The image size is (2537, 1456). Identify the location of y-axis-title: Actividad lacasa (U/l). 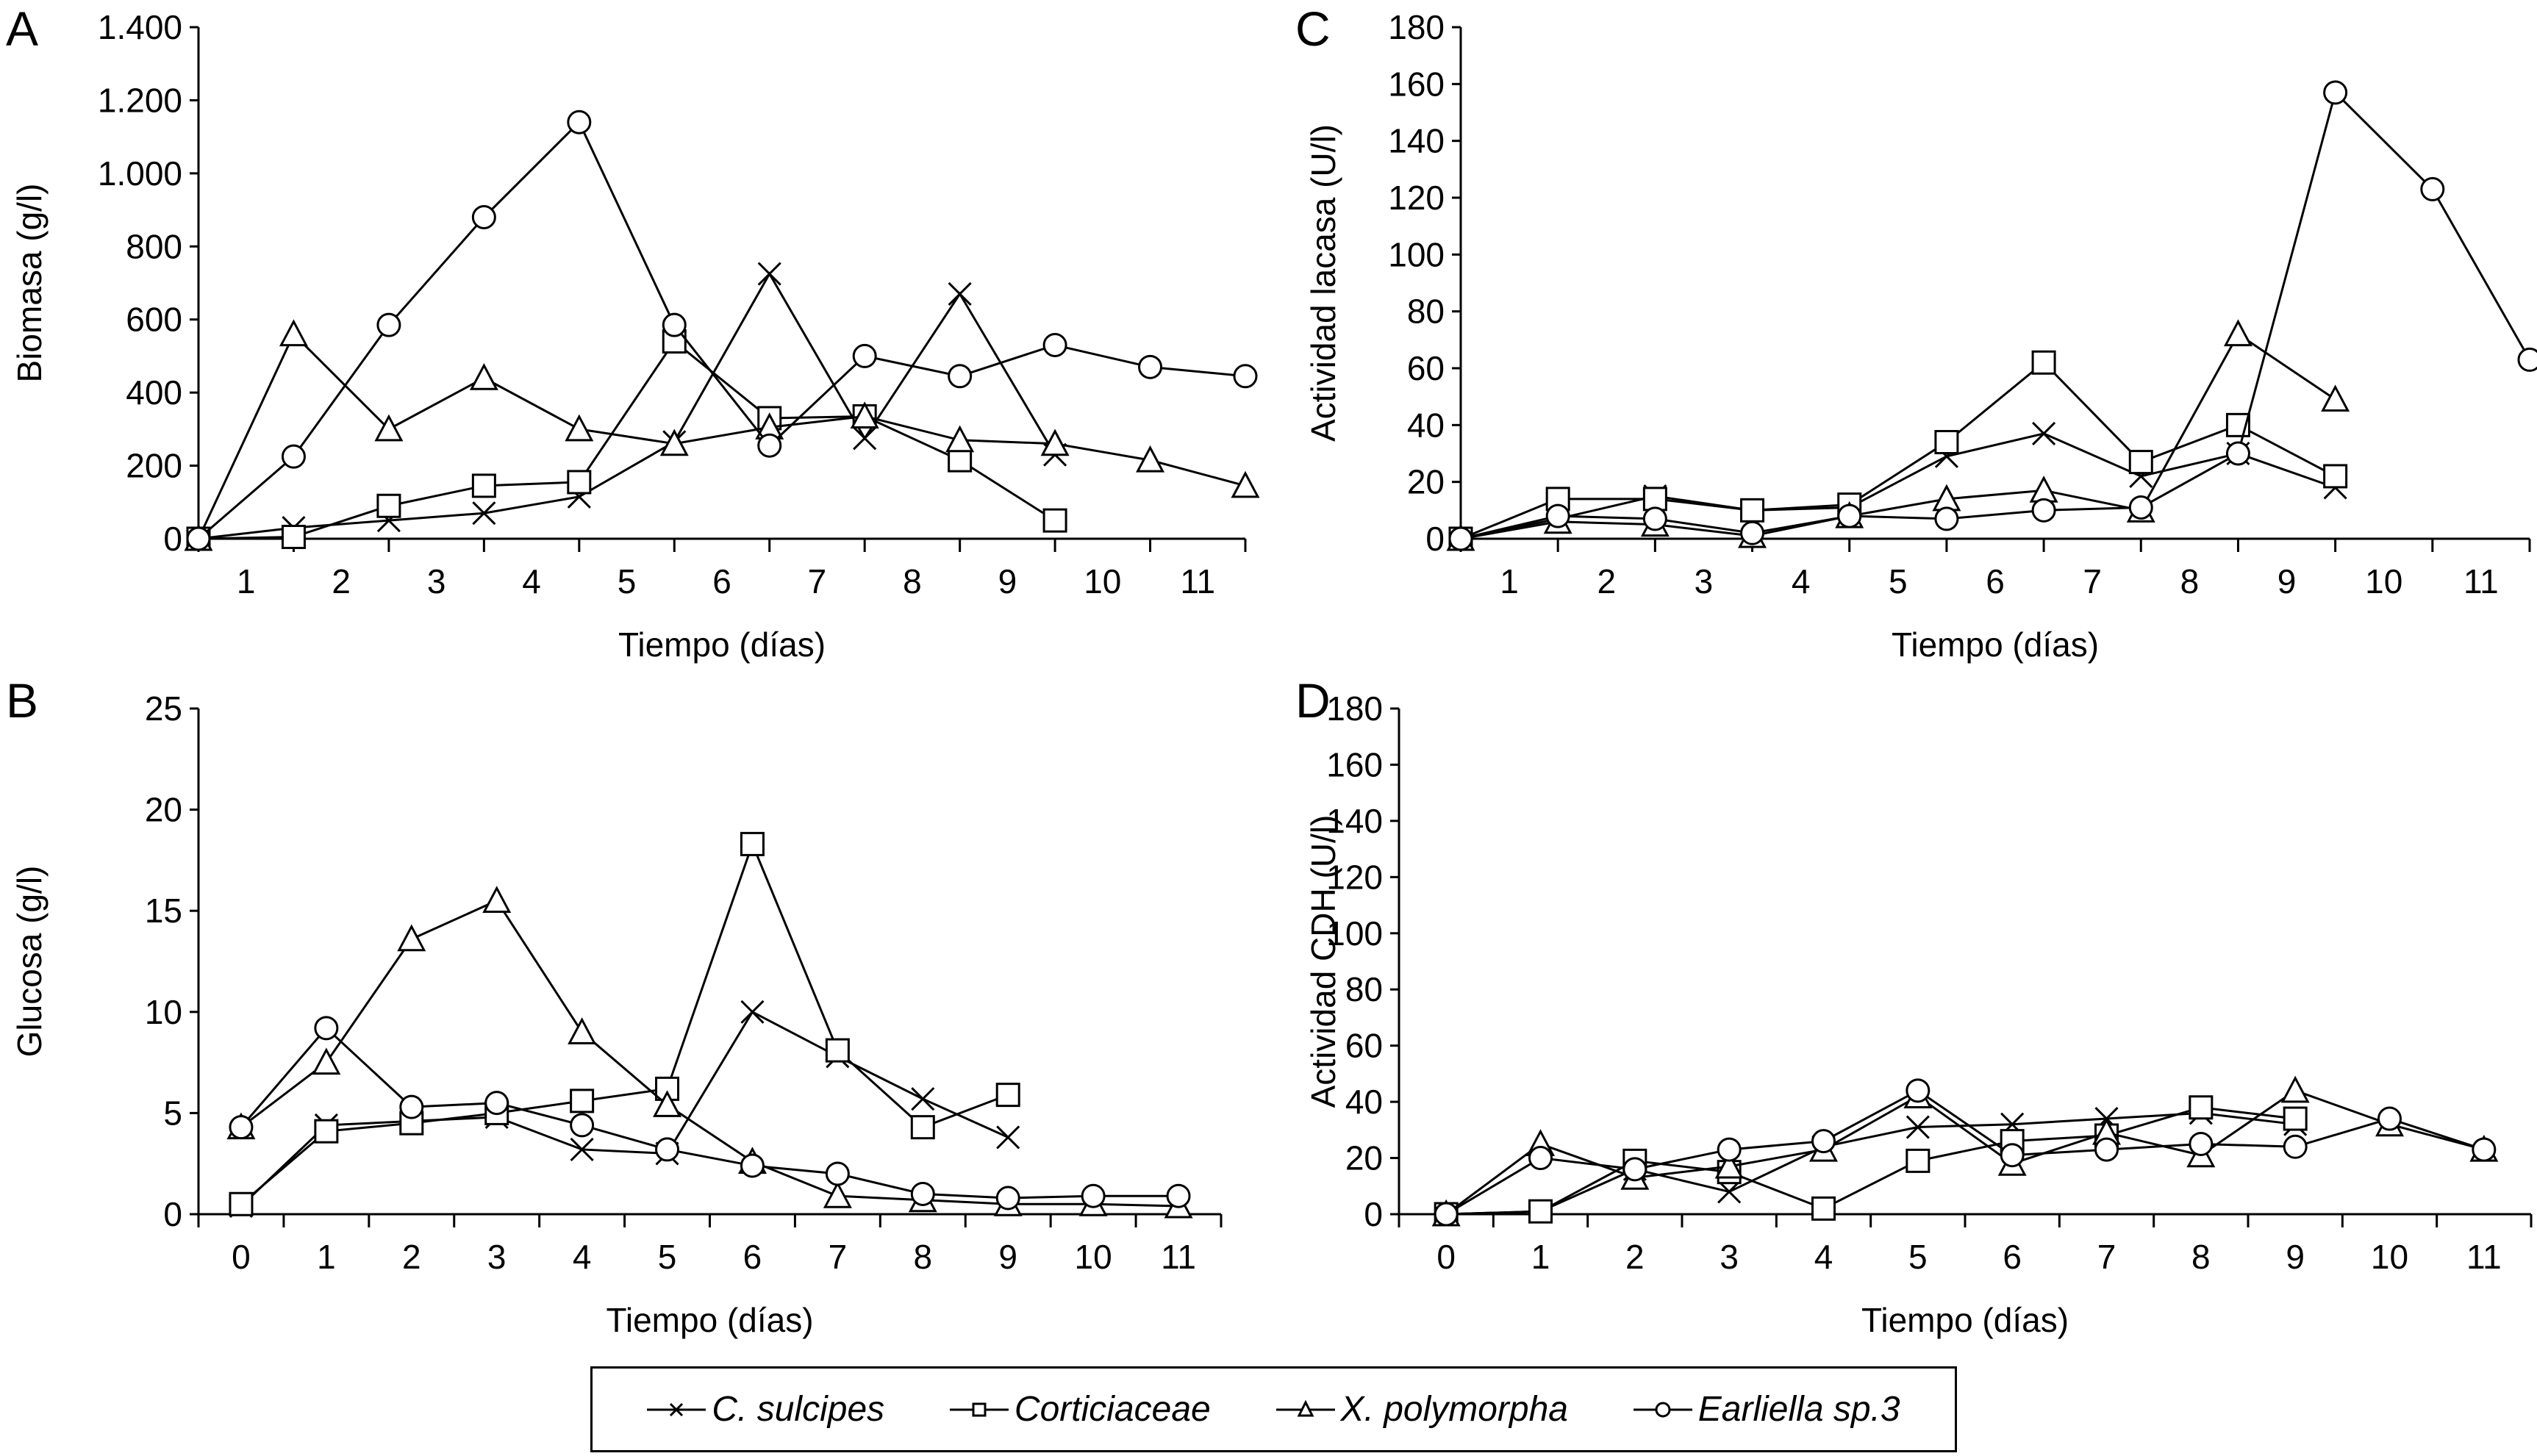
(1323, 283).